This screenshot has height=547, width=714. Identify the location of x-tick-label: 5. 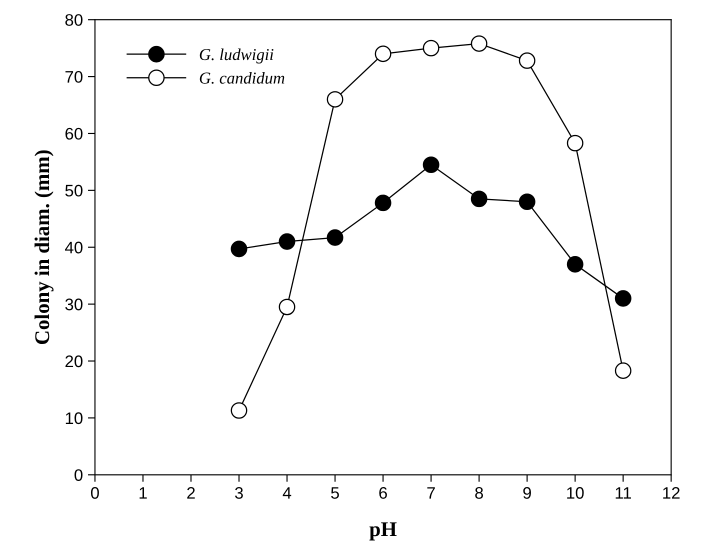
(335, 493).